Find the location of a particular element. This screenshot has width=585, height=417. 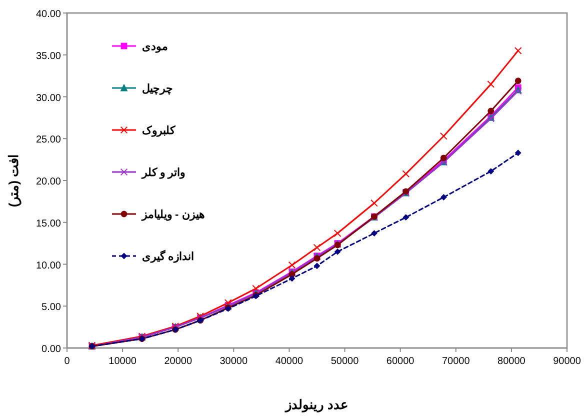

x-tick-label: 60000 is located at coordinates (400, 361).